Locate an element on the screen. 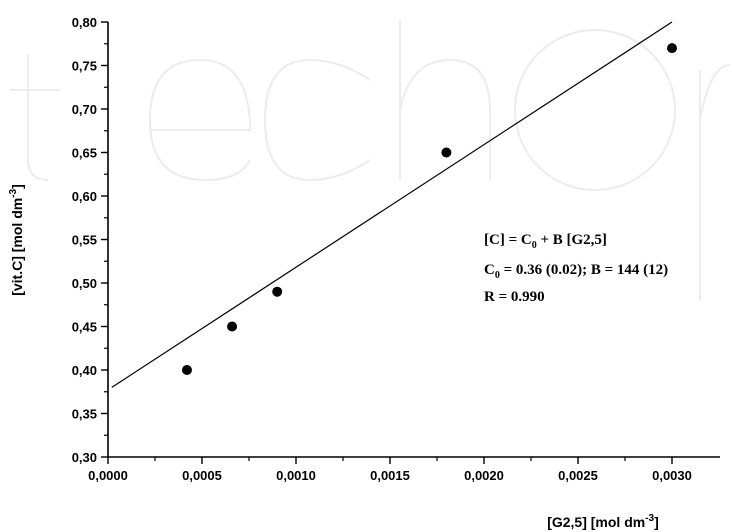  x-tick-label: 0,0005 is located at coordinates (202, 475).